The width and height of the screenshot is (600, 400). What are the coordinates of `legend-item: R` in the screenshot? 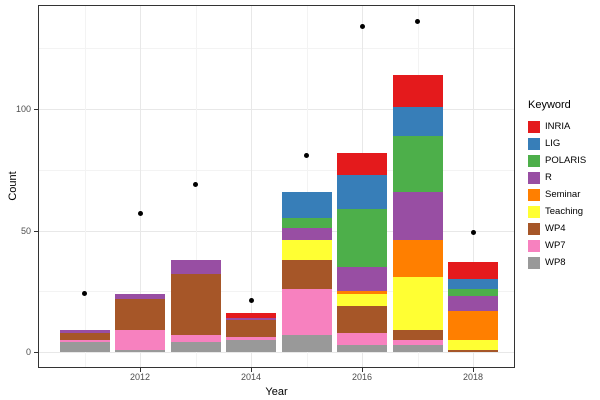 It's located at (557, 177).